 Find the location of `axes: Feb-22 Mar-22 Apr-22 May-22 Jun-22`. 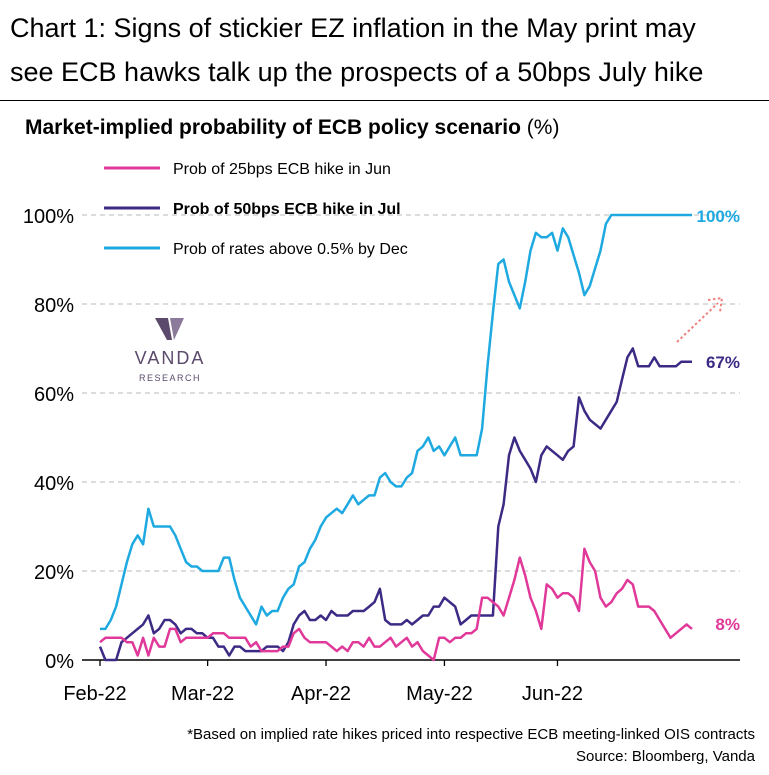

axes: Feb-22 Mar-22 Apr-22 May-22 Jun-22 is located at coordinates (401, 682).